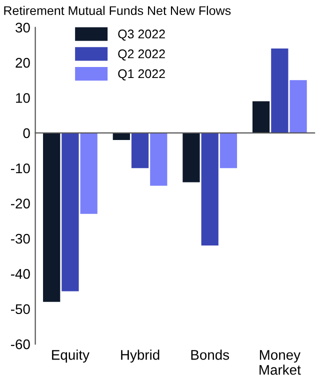  What do you see at coordinates (20, 239) in the screenshot?
I see `y-tick-label: -30` at bounding box center [20, 239].